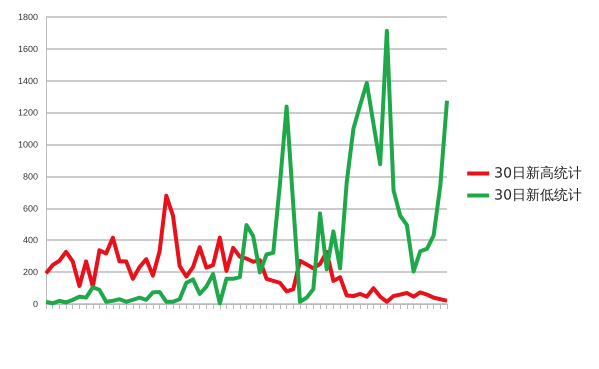  What do you see at coordinates (30, 208) in the screenshot?
I see `y-tick-label: 600` at bounding box center [30, 208].